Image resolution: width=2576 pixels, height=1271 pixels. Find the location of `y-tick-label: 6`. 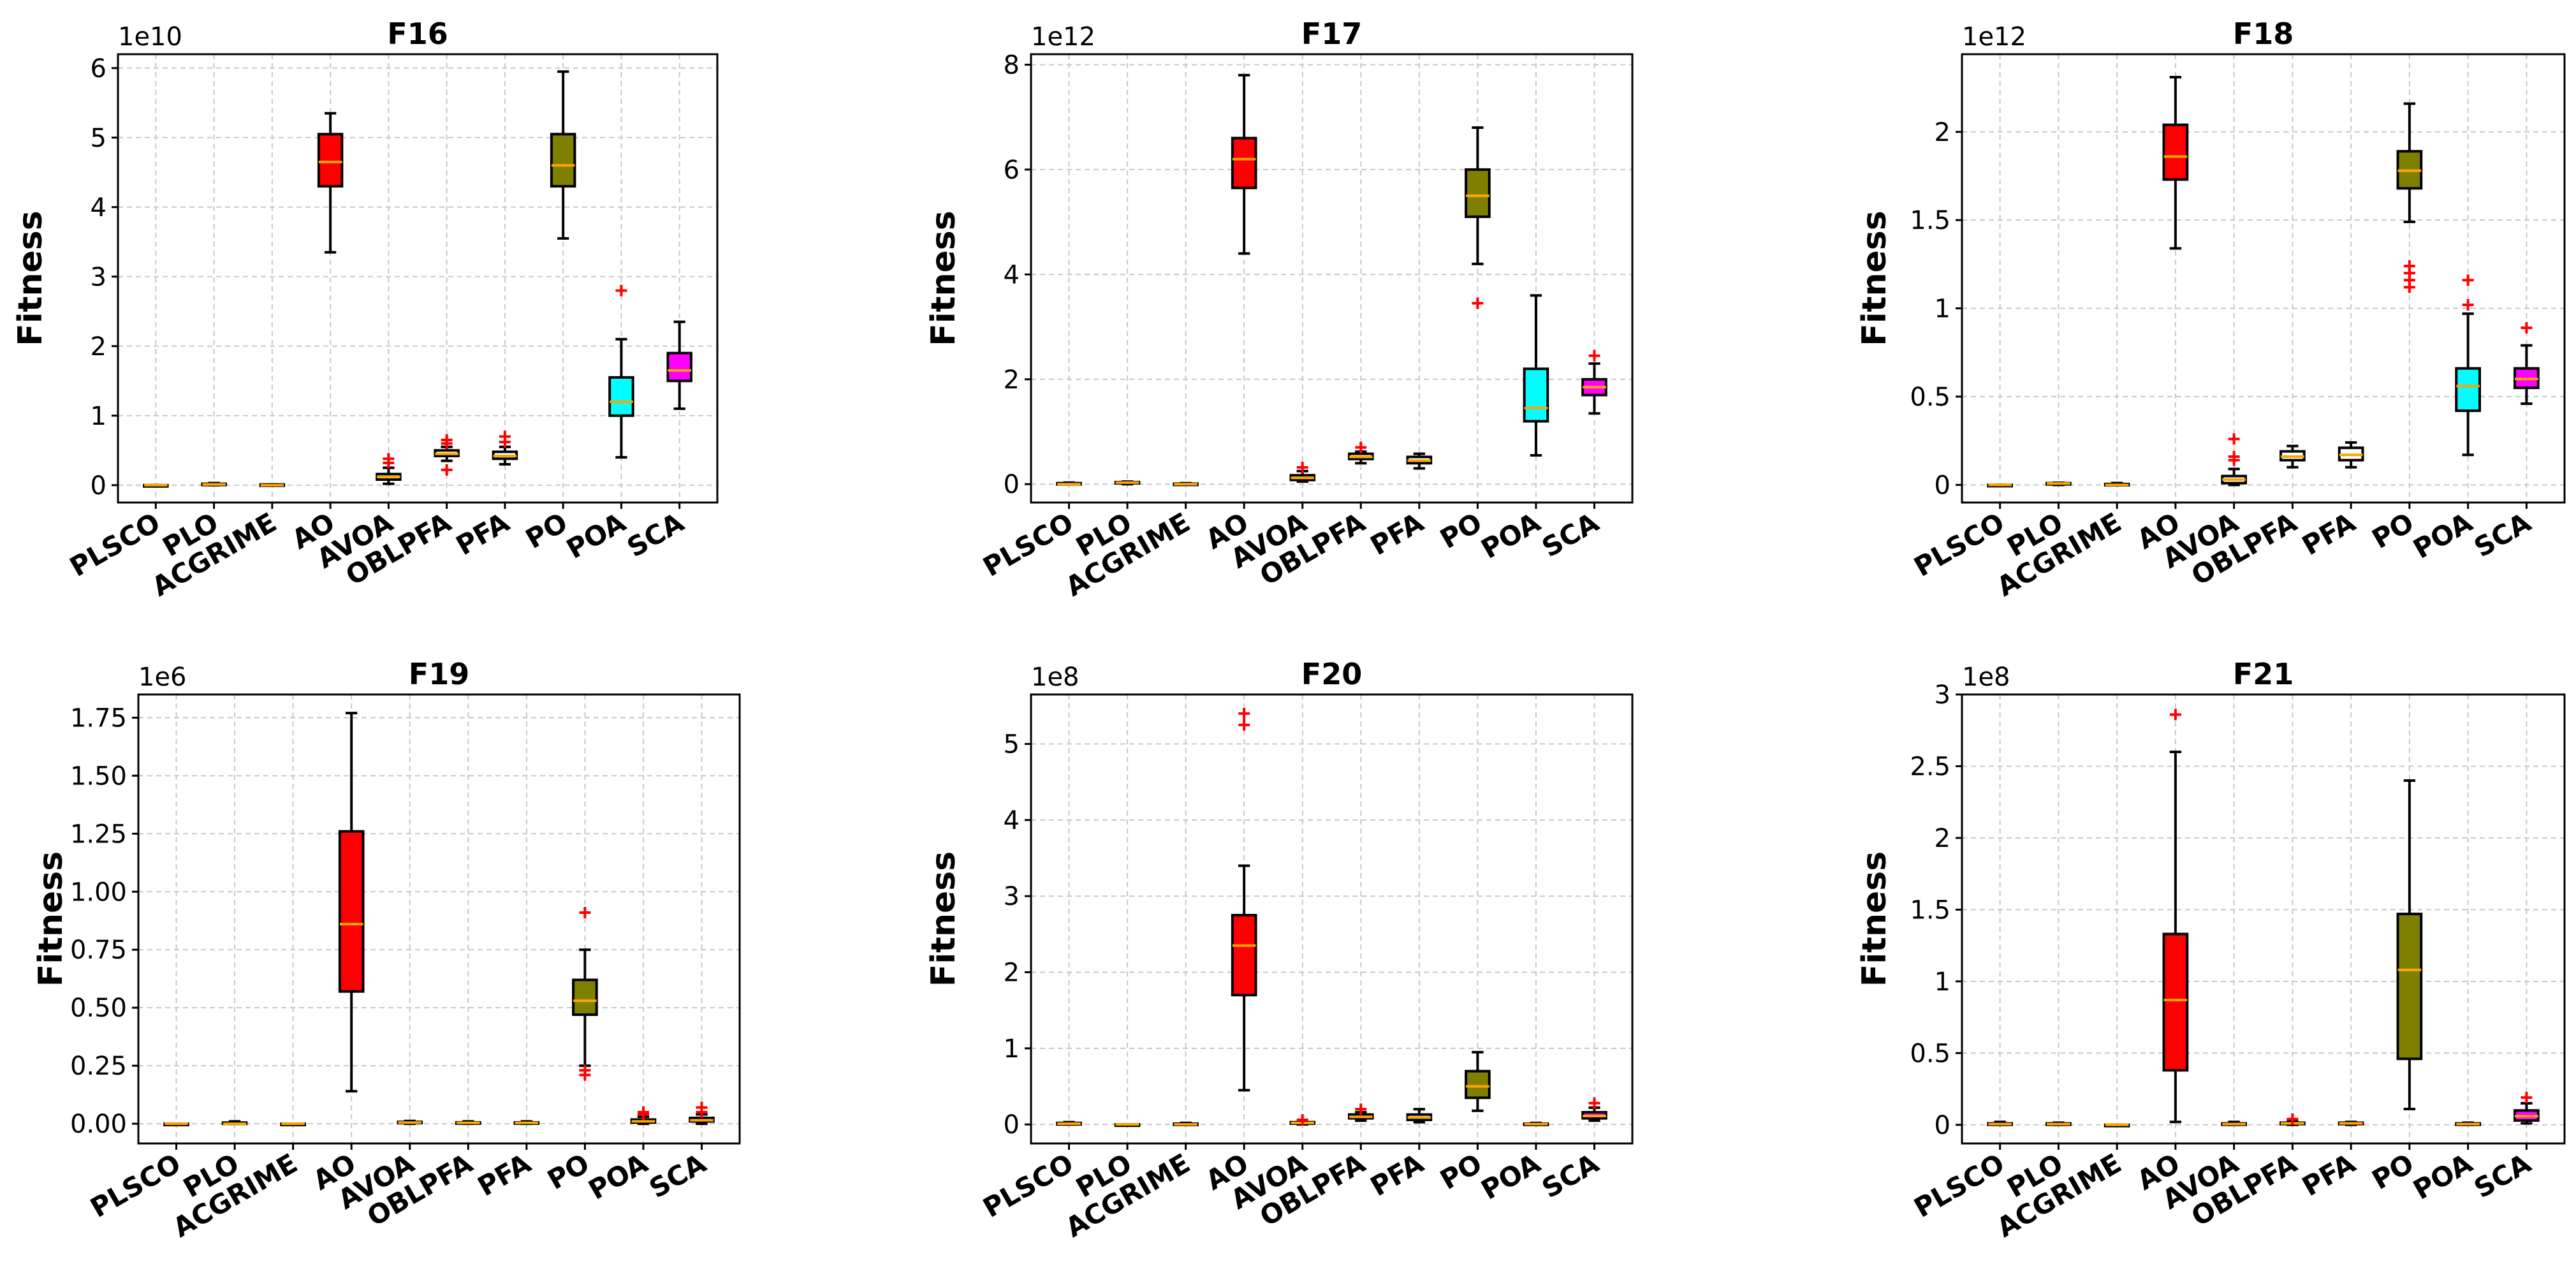

y-tick-label: 6 is located at coordinates (1012, 170).